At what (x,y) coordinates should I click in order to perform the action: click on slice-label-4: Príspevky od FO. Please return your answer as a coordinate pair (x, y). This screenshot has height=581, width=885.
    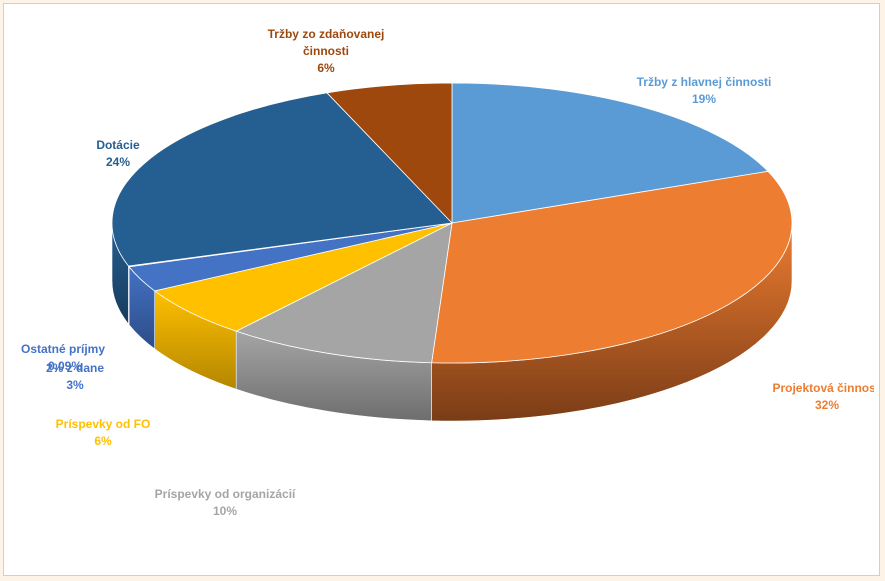
    Looking at the image, I should click on (103, 424).